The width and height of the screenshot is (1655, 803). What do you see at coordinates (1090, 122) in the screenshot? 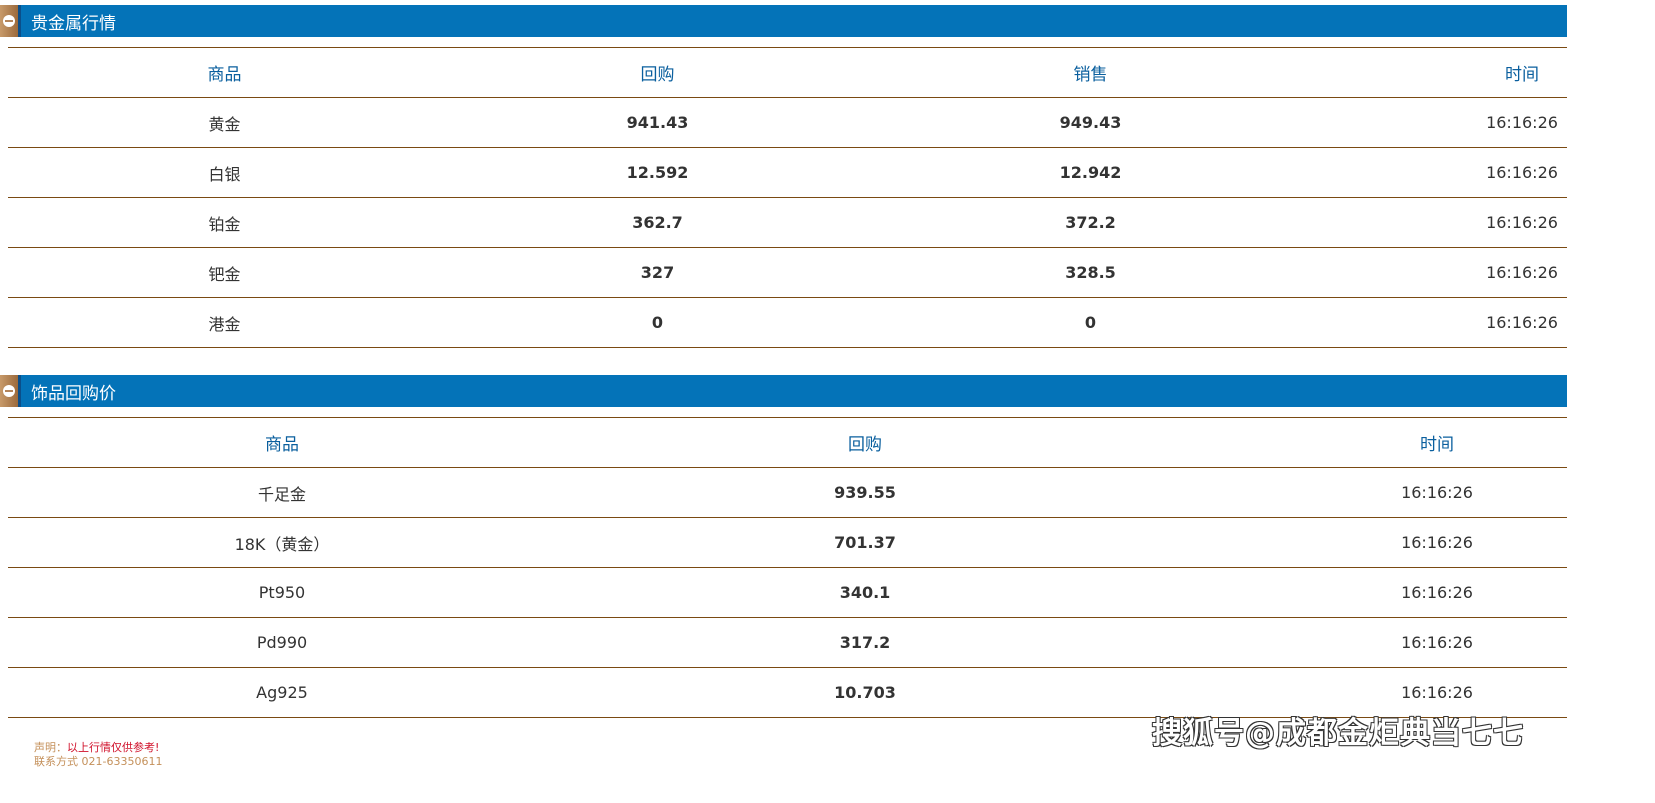
I see `table-cell: 949.43` at bounding box center [1090, 122].